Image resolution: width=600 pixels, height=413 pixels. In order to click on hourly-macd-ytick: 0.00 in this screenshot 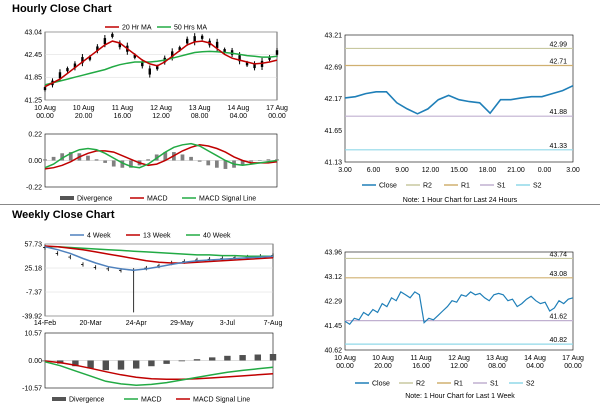, I will do `click(35, 161)`.